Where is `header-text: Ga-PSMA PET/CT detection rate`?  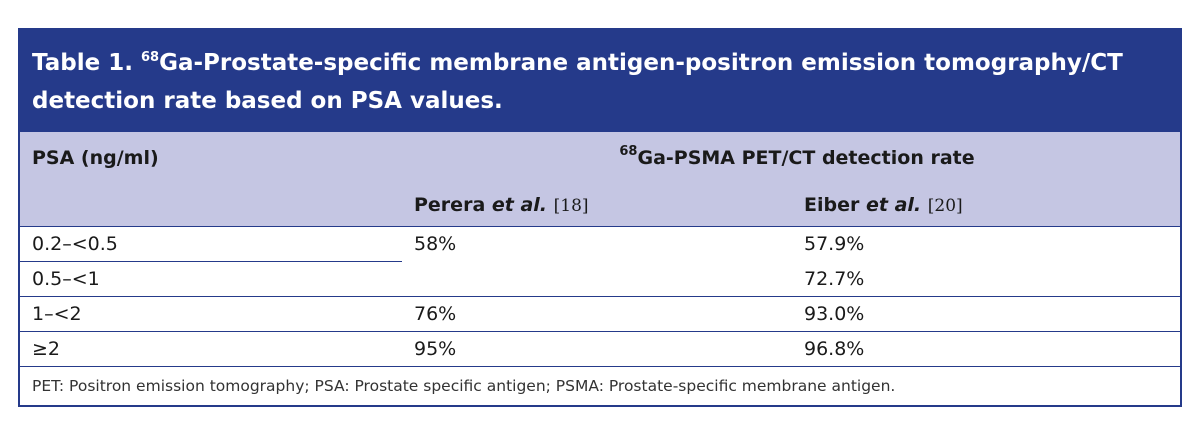 header-text: Ga-PSMA PET/CT detection rate is located at coordinates (806, 158).